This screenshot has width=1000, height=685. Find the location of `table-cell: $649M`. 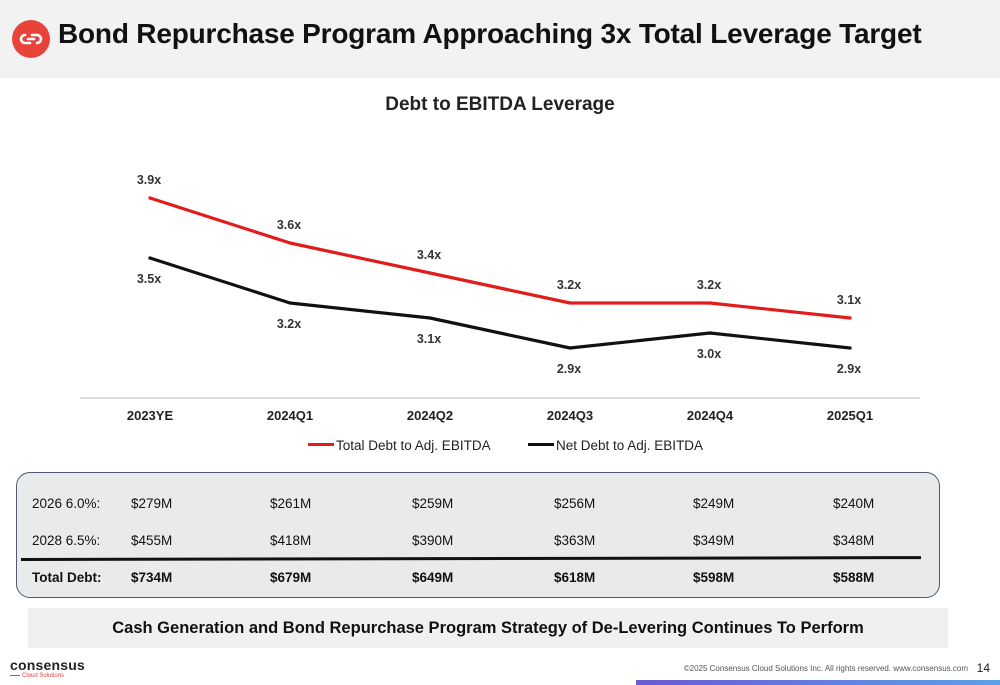

table-cell: $649M is located at coordinates (433, 577).